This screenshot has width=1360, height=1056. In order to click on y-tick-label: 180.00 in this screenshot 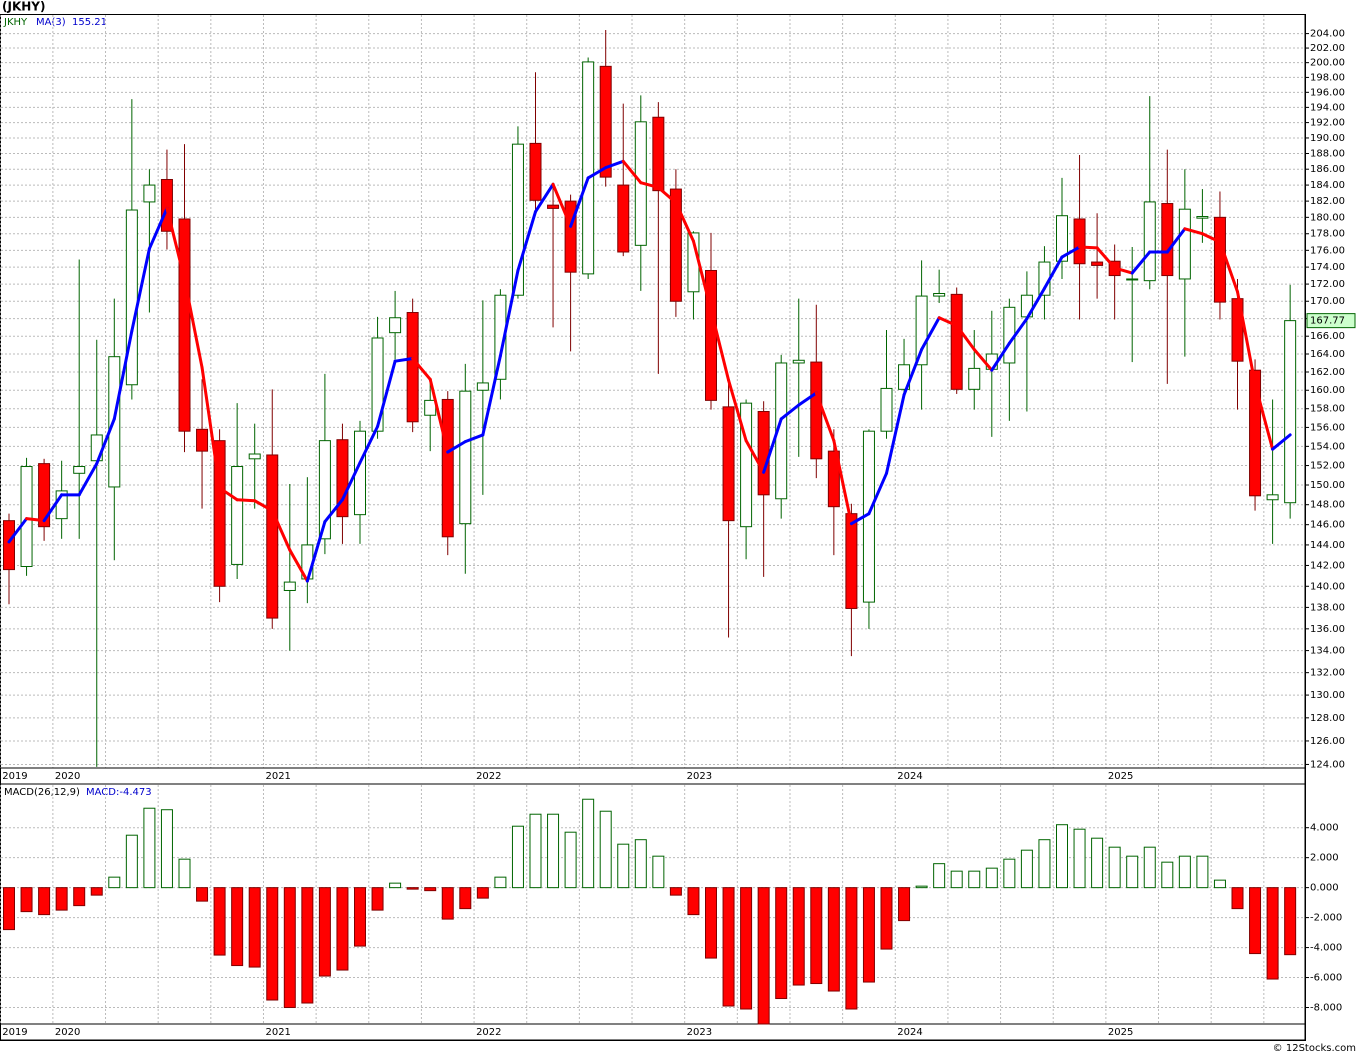, I will do `click(1327, 217)`.